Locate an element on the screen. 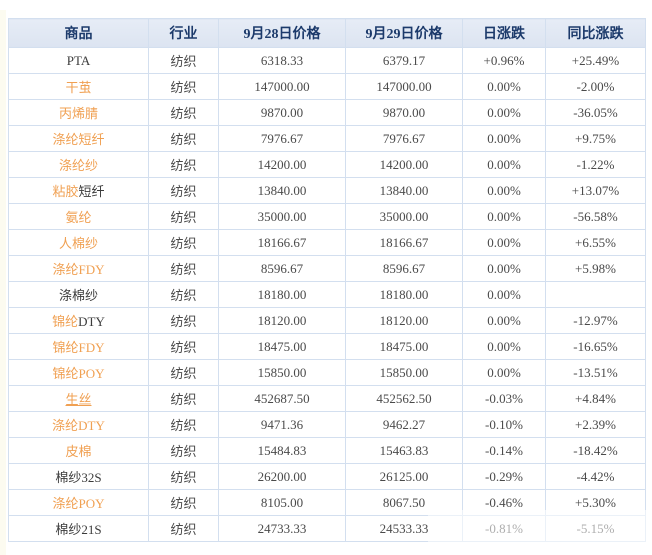 This screenshot has width=652, height=555. column-header-yoy_change: 同比涨跌 is located at coordinates (595, 33).